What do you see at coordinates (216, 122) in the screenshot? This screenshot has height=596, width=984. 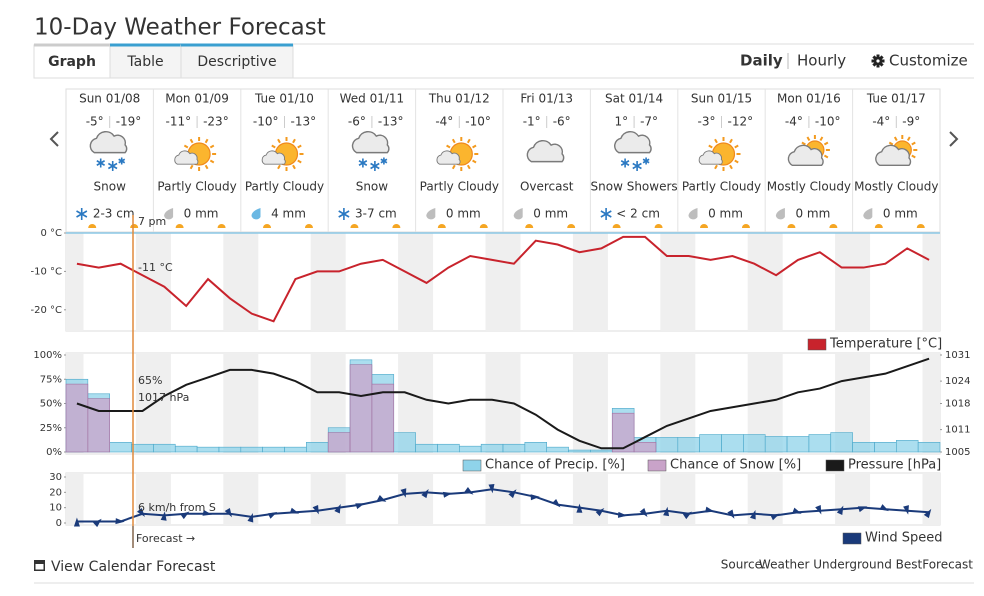 I see `day-low: -23°` at bounding box center [216, 122].